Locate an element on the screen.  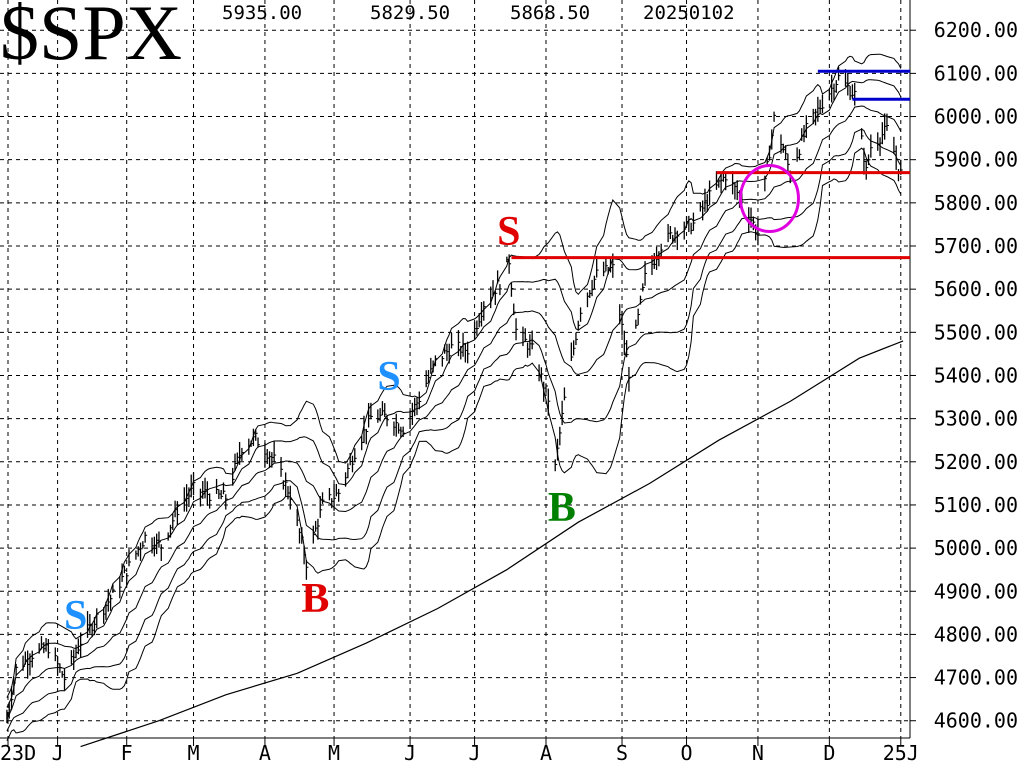
y-tick-label: 6200.00 is located at coordinates (976, 30).